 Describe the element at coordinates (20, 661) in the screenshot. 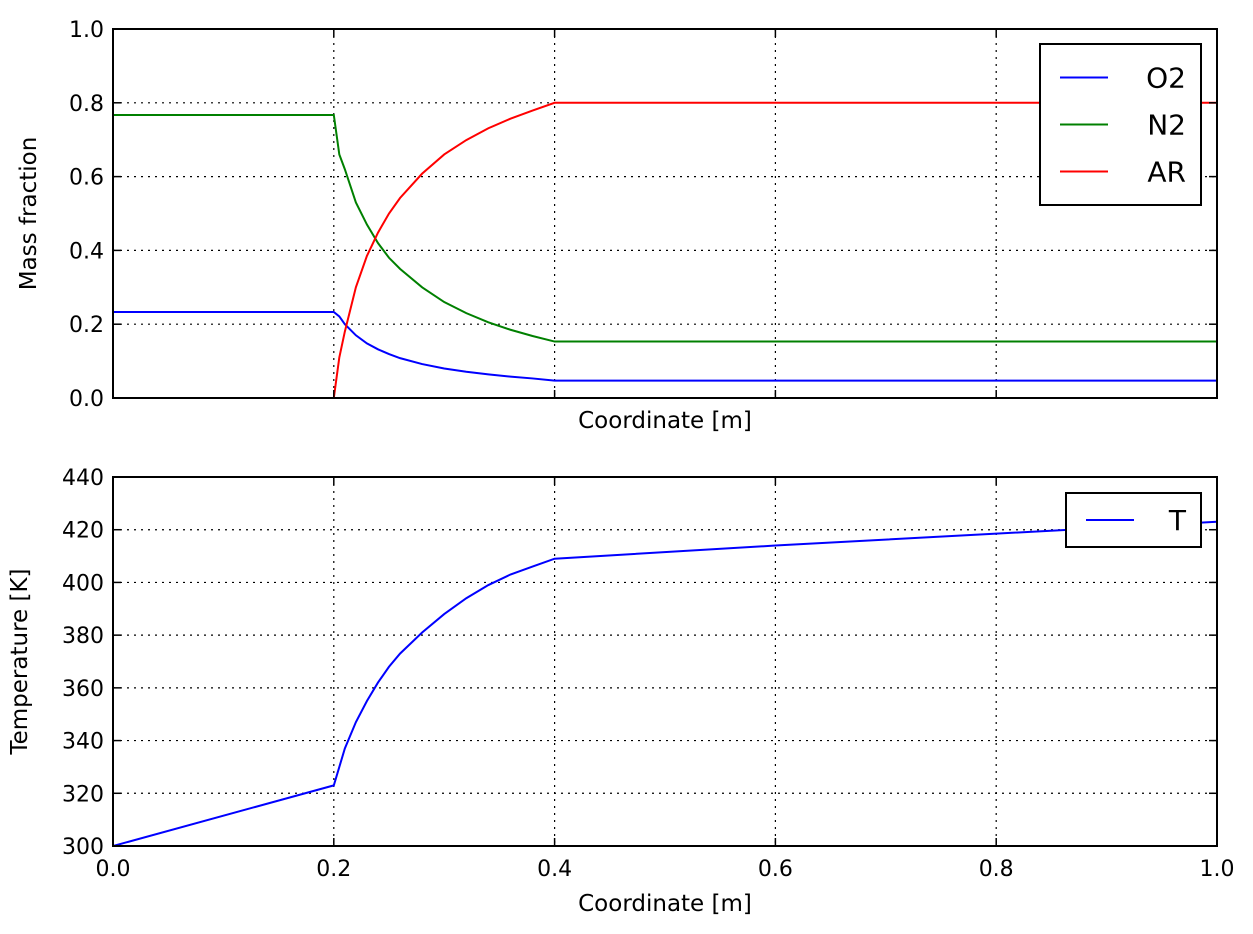

I see `y-axis-label: Temperature [K]` at that location.